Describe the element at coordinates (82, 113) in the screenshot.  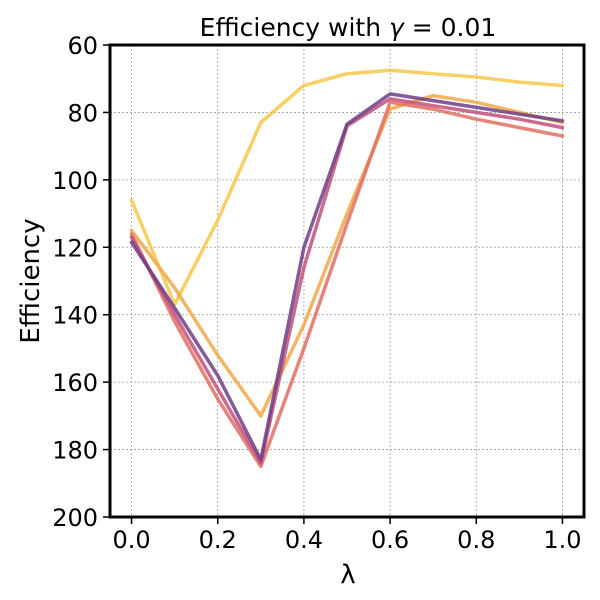
I see `y-tick-label: 80` at that location.